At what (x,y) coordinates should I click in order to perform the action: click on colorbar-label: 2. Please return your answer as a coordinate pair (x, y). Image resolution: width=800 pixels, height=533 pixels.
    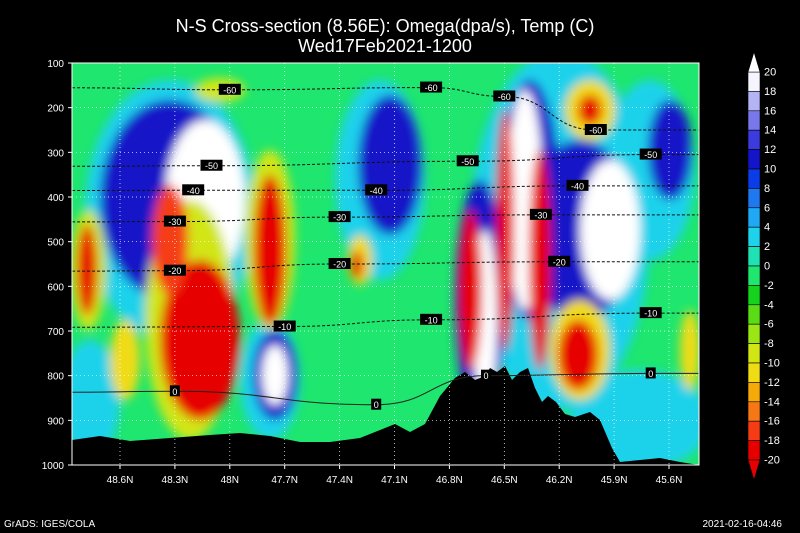
    Looking at the image, I should click on (767, 247).